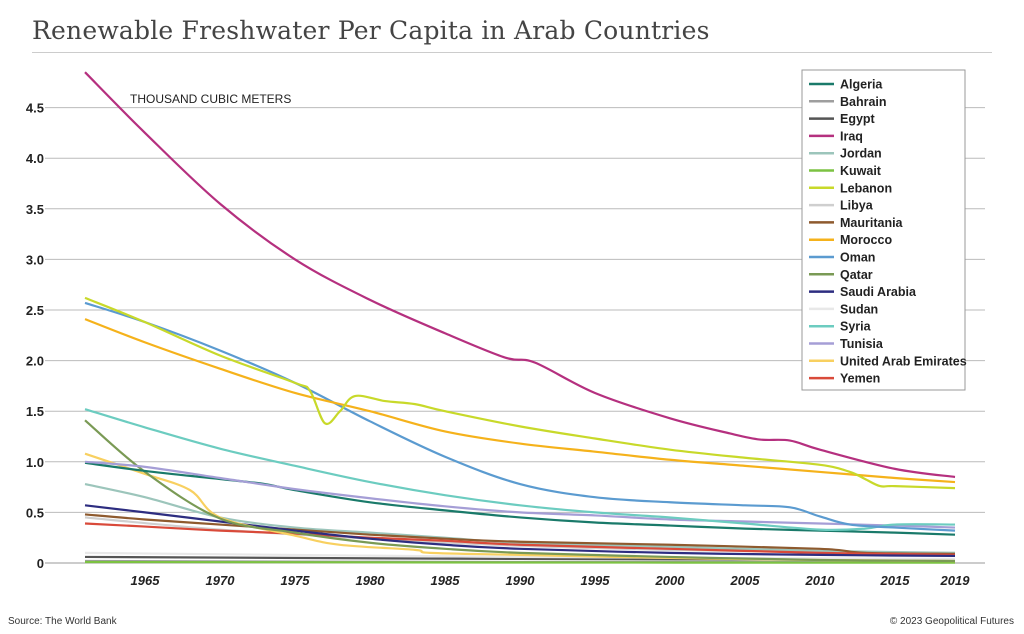  I want to click on legend-label: Bahrain, so click(863, 102).